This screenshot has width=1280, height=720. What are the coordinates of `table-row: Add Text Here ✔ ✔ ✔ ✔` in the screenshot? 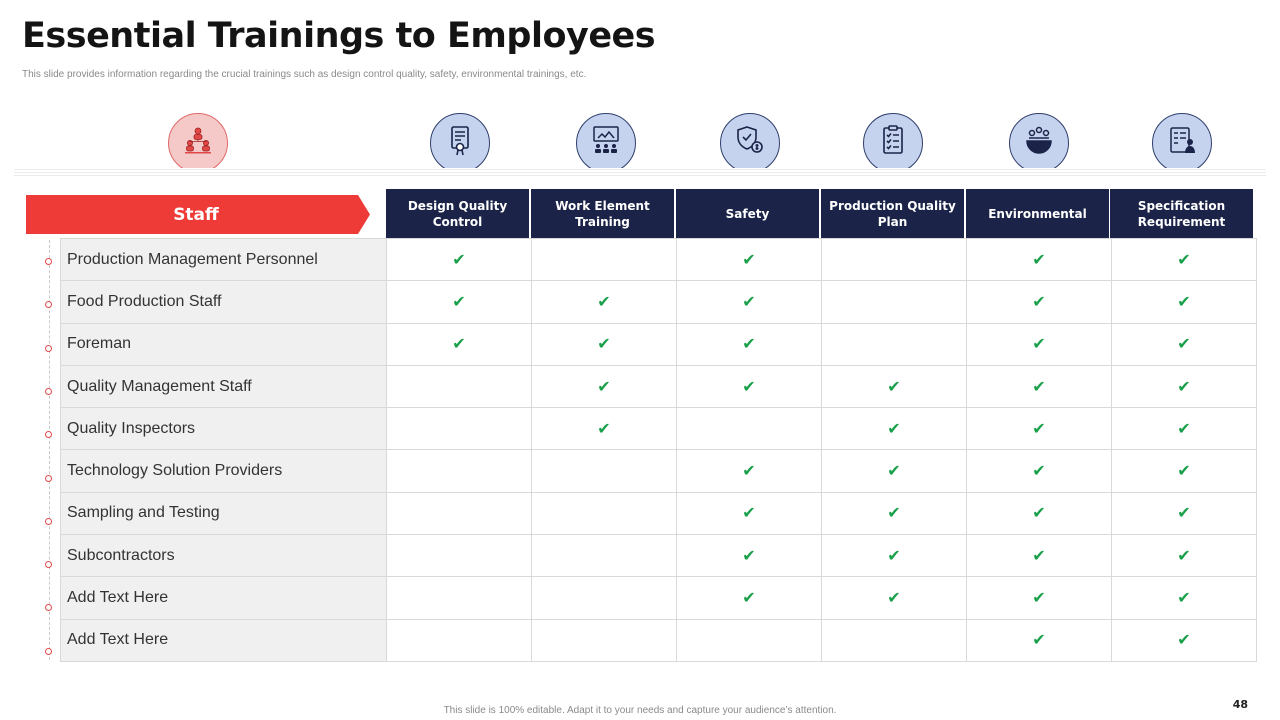 It's located at (658, 598).